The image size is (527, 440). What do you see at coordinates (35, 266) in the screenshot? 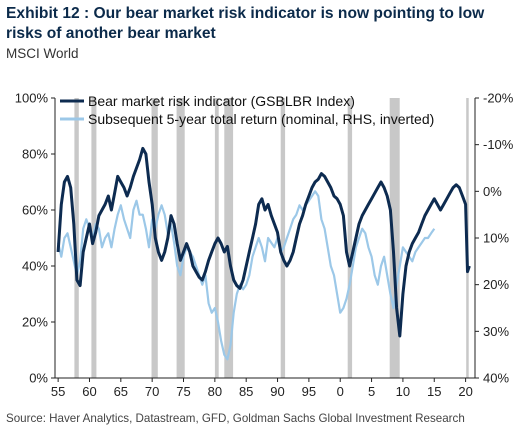
I see `y-left-tick-label: 40%` at bounding box center [35, 266].